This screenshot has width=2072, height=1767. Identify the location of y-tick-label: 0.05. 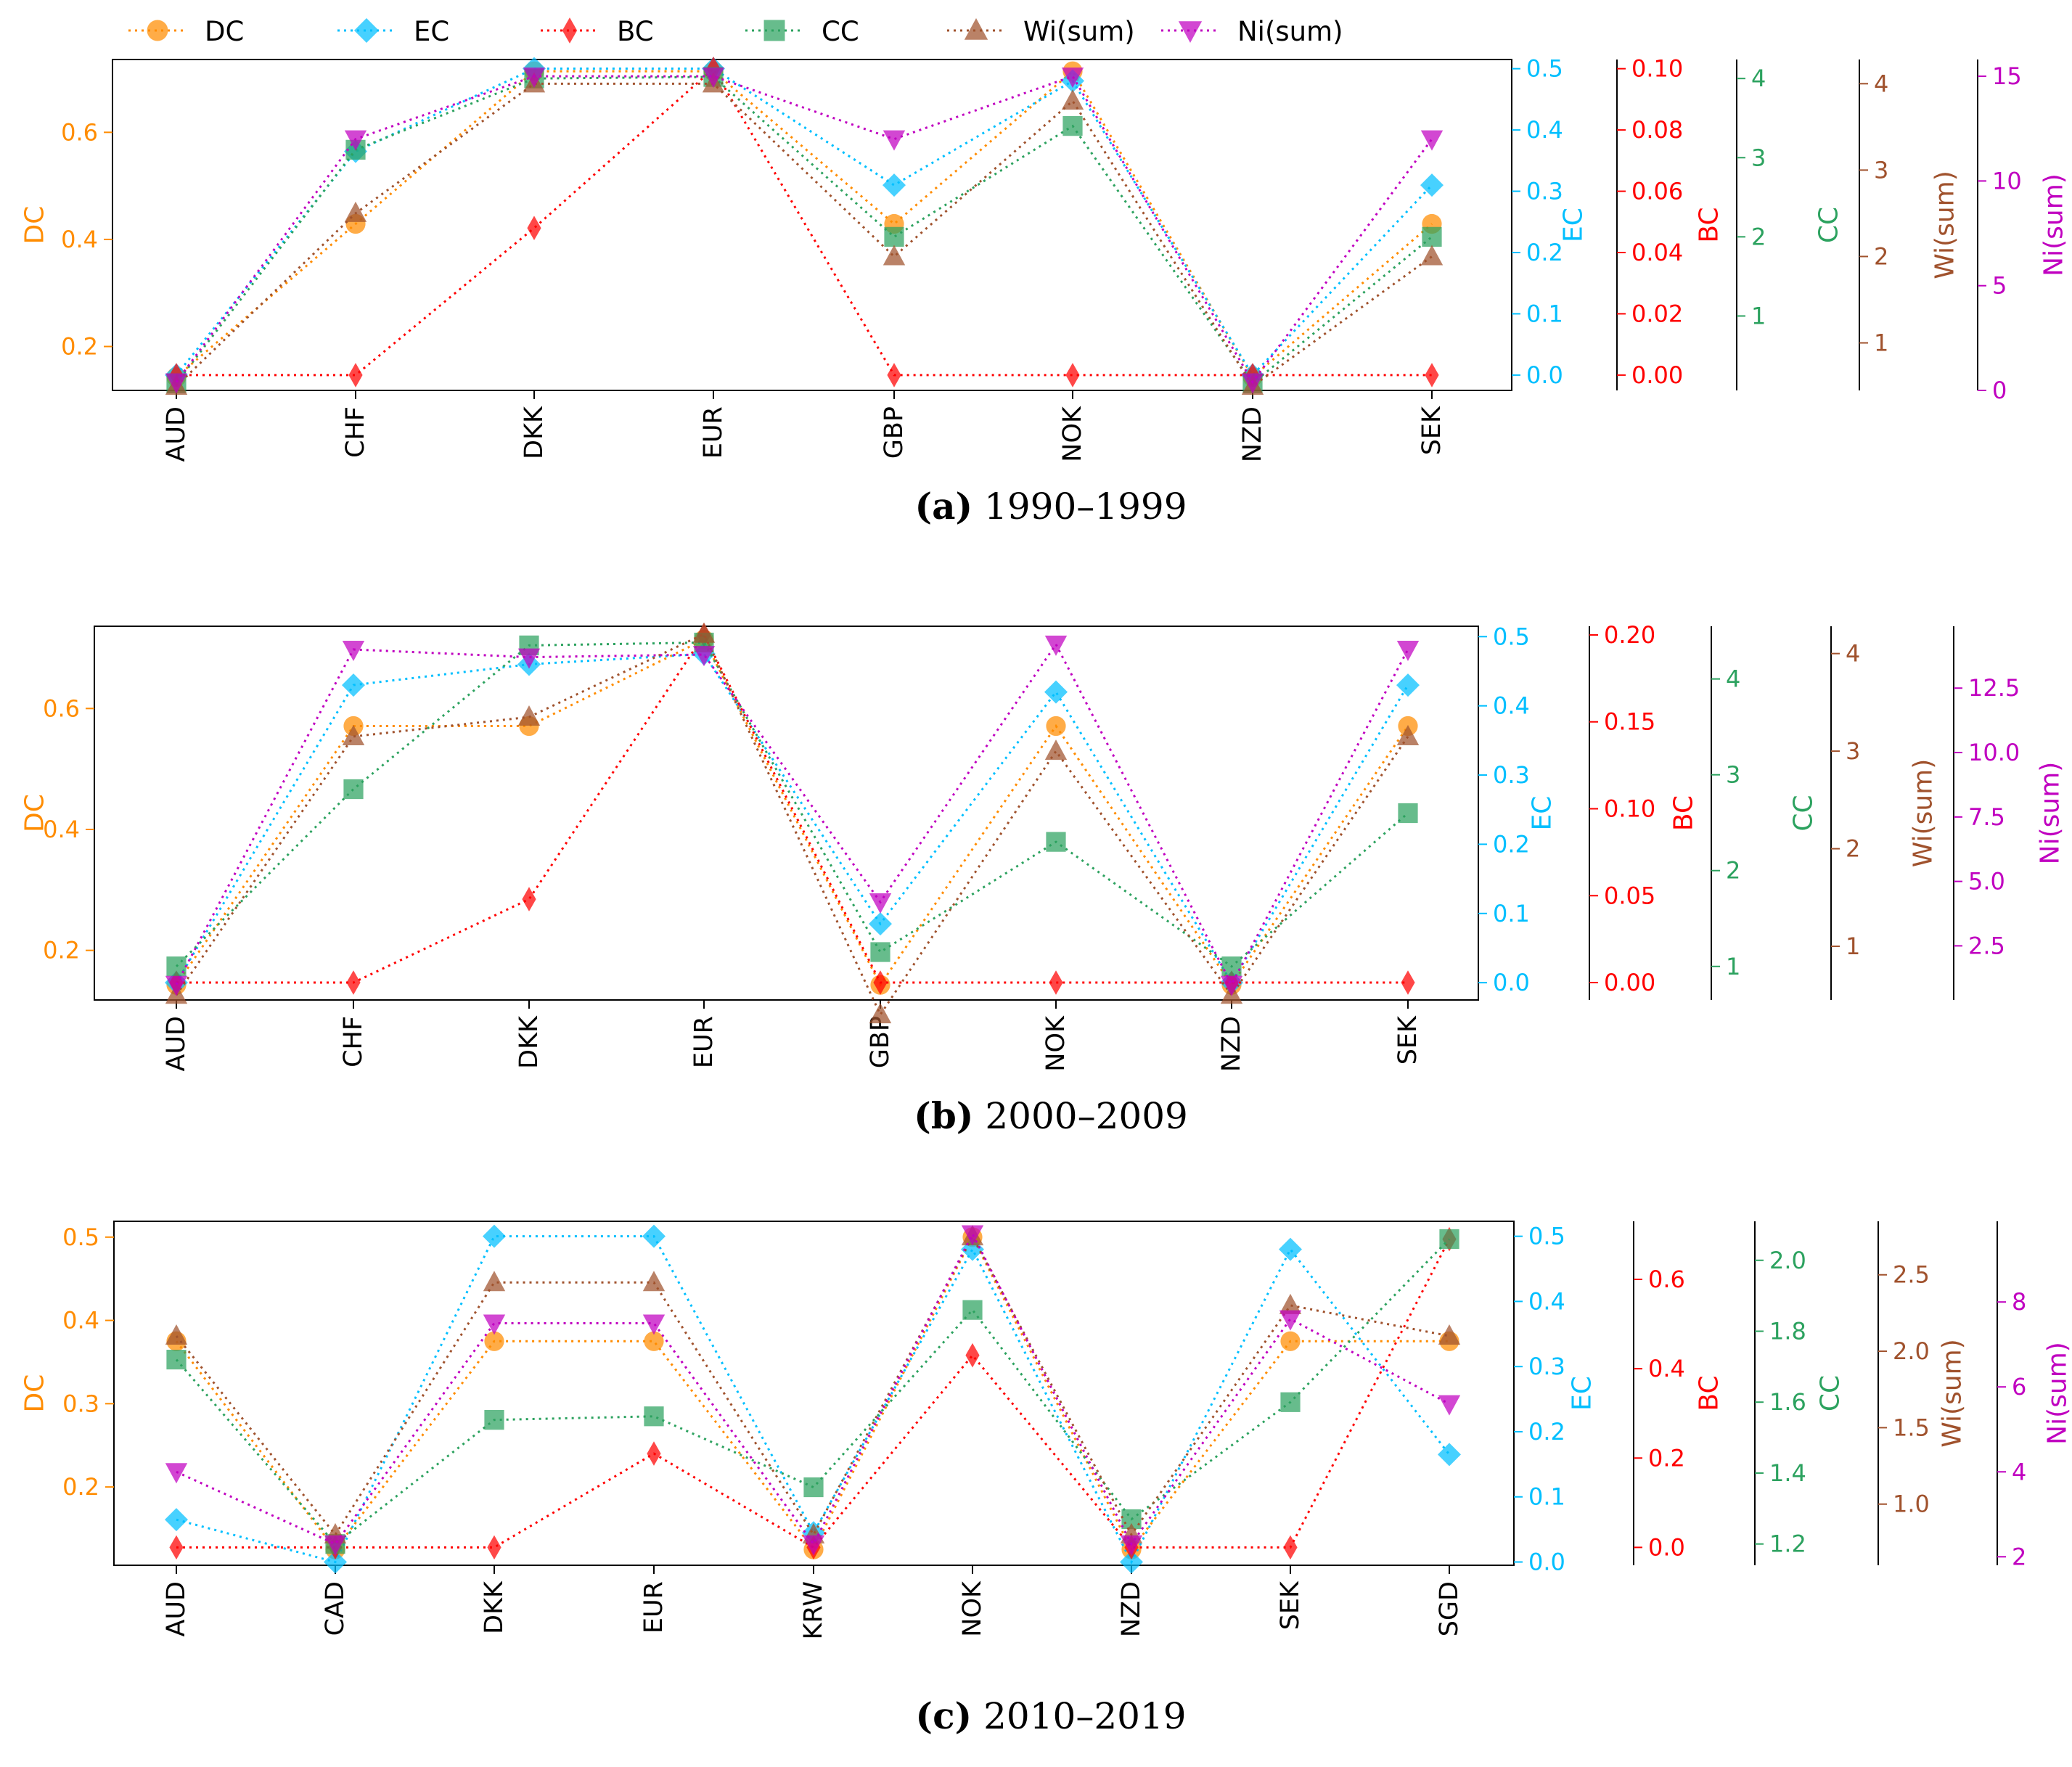
(1629, 895).